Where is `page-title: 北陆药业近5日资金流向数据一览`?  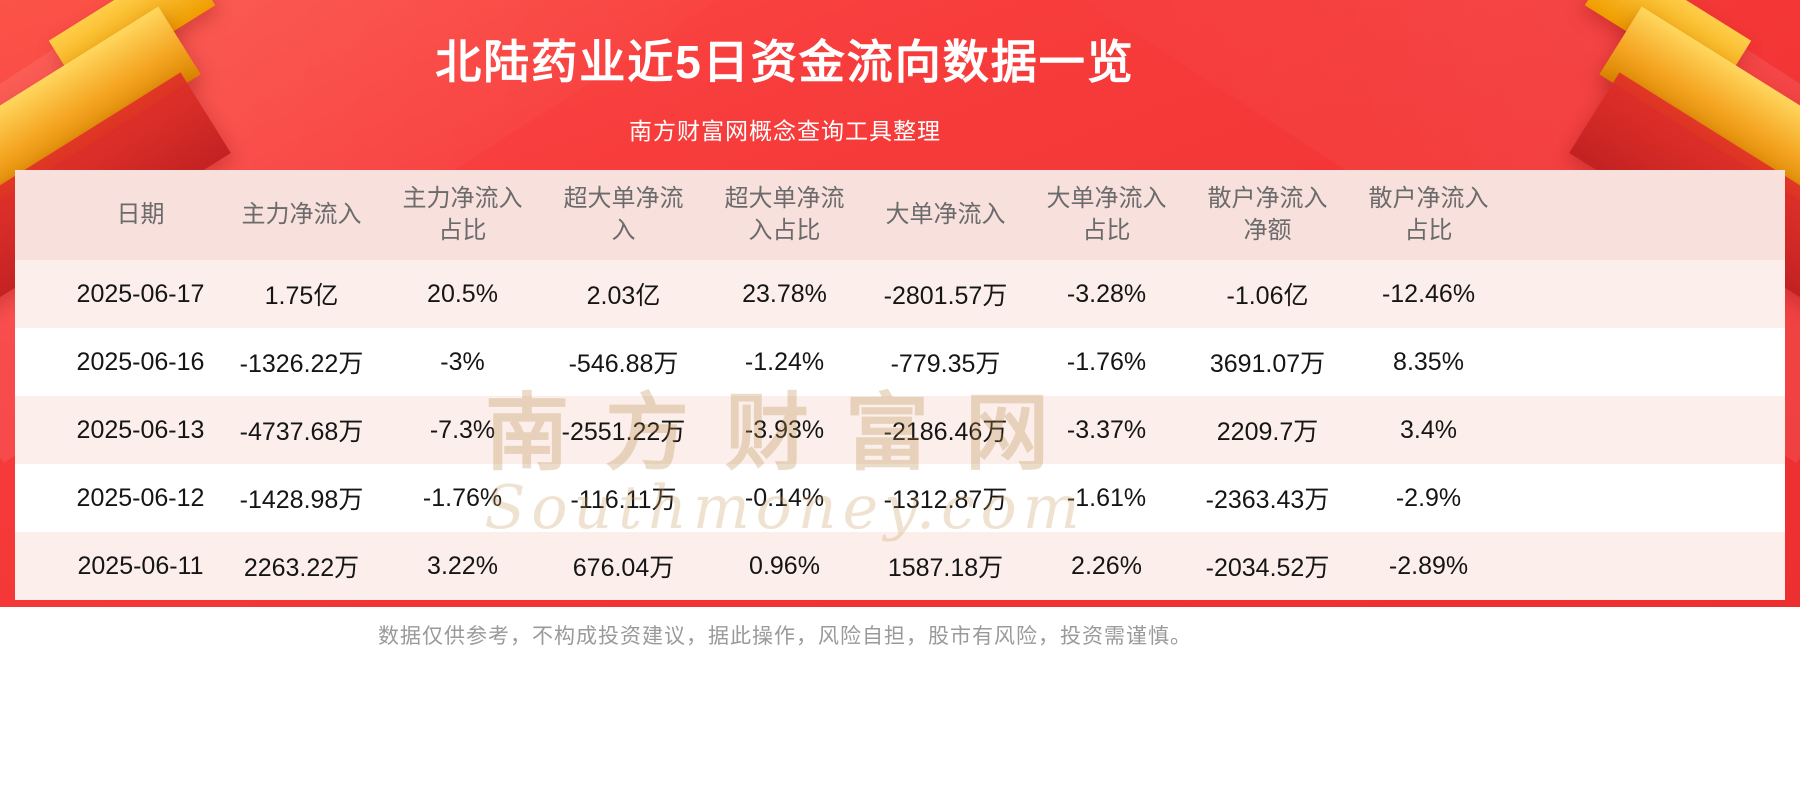
page-title: 北陆药业近5日资金流向数据一览 is located at coordinates (785, 62).